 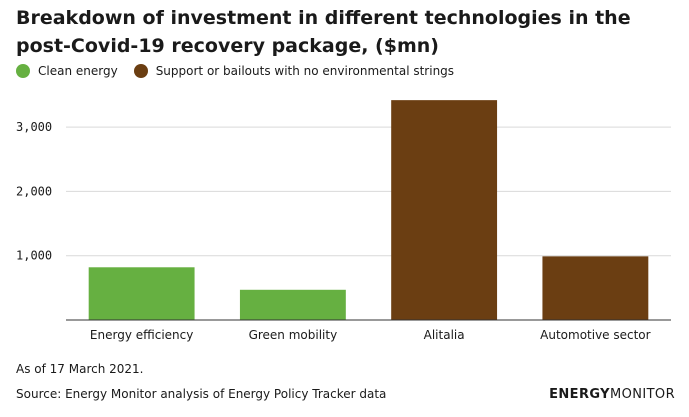 What do you see at coordinates (78, 71) in the screenshot?
I see `legend-label-clean-energy: Clean energy` at bounding box center [78, 71].